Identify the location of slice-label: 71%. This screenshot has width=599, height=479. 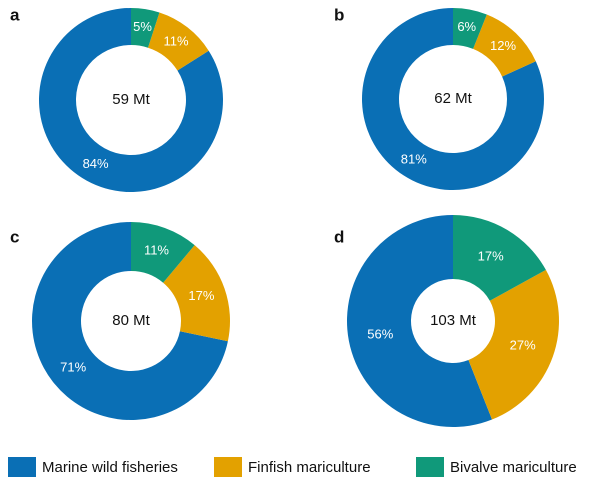
(73, 366).